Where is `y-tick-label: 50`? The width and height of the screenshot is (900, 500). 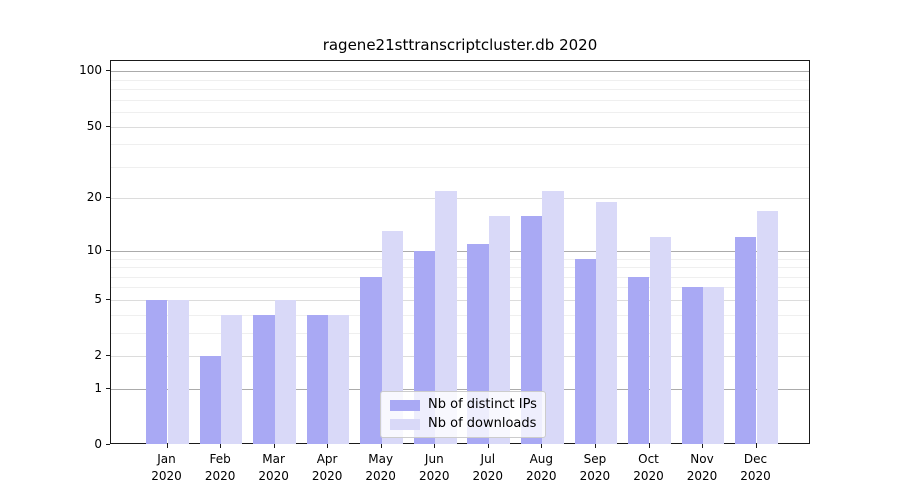
y-tick-label: 50 is located at coordinates (94, 125).